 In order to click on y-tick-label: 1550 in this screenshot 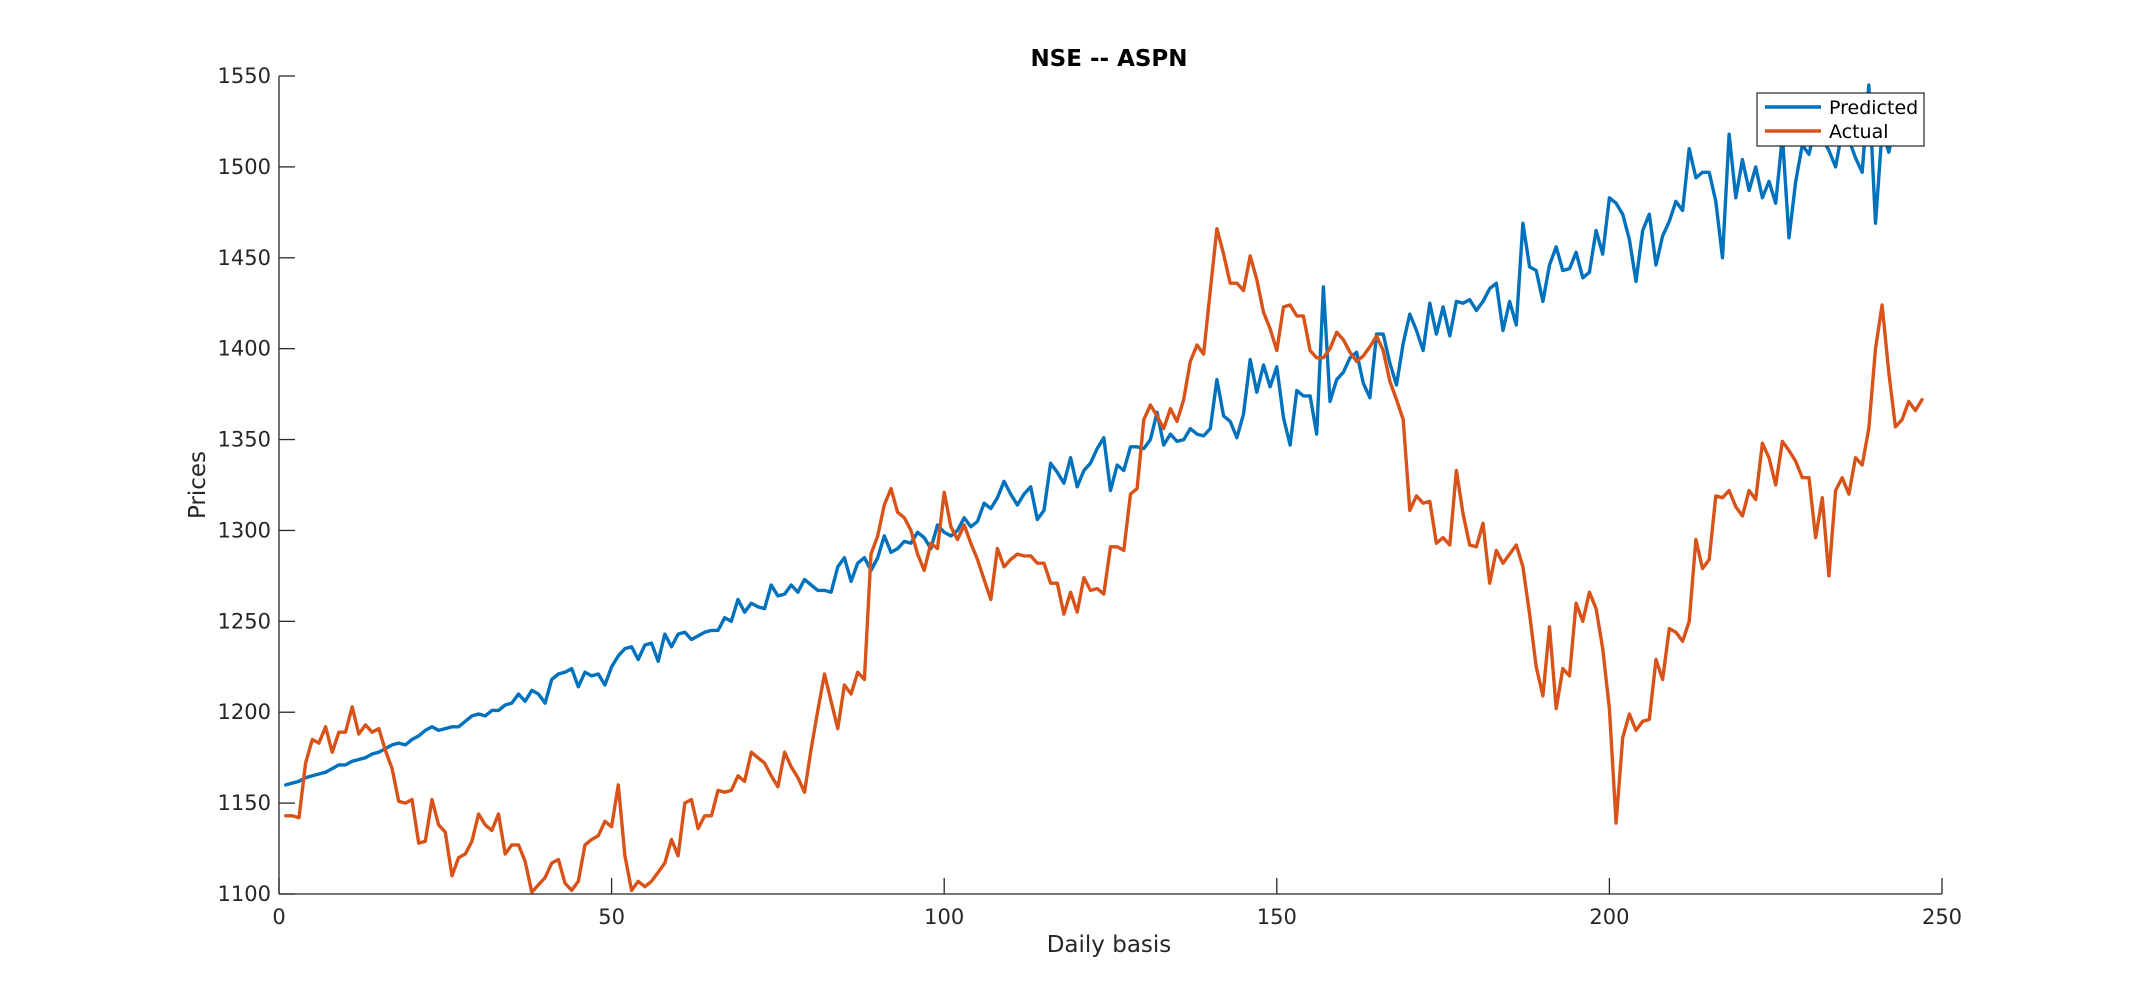, I will do `click(244, 76)`.